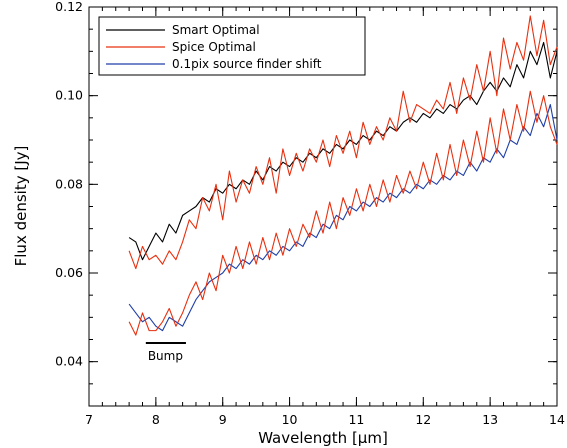 The height and width of the screenshot is (448, 567). What do you see at coordinates (216, 30) in the screenshot?
I see `legend-label: Smart Optimal` at bounding box center [216, 30].